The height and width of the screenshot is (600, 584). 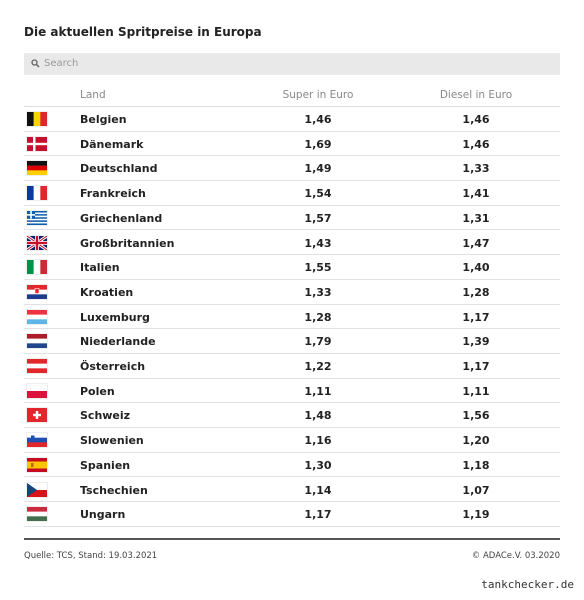 I want to click on diesel-price: 1,20, so click(x=476, y=441).